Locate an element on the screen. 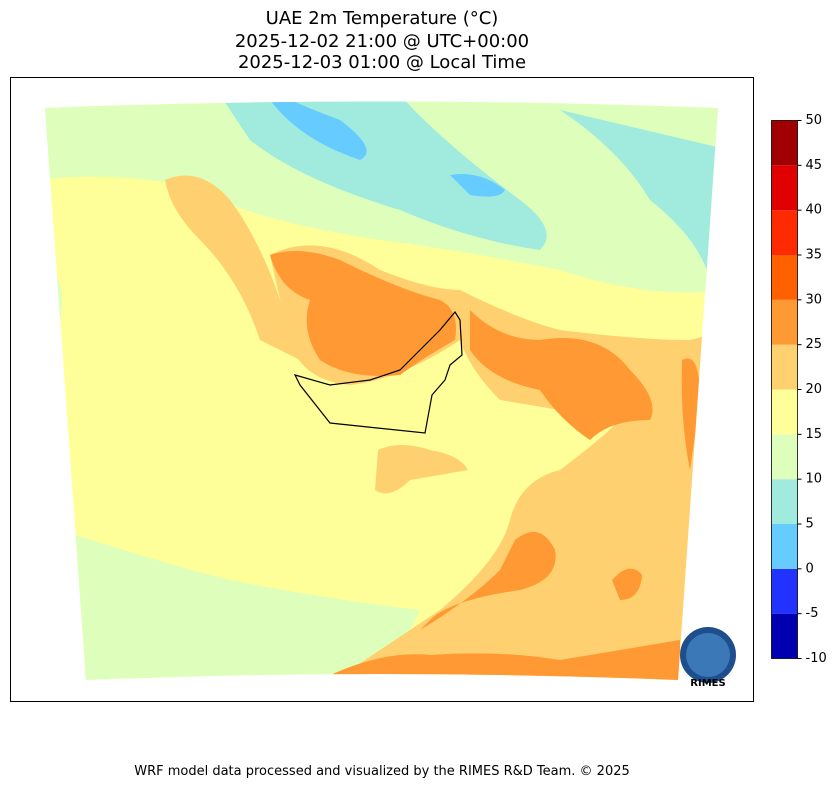 The image size is (840, 788). colorbar-tick-label: 10 is located at coordinates (814, 479).